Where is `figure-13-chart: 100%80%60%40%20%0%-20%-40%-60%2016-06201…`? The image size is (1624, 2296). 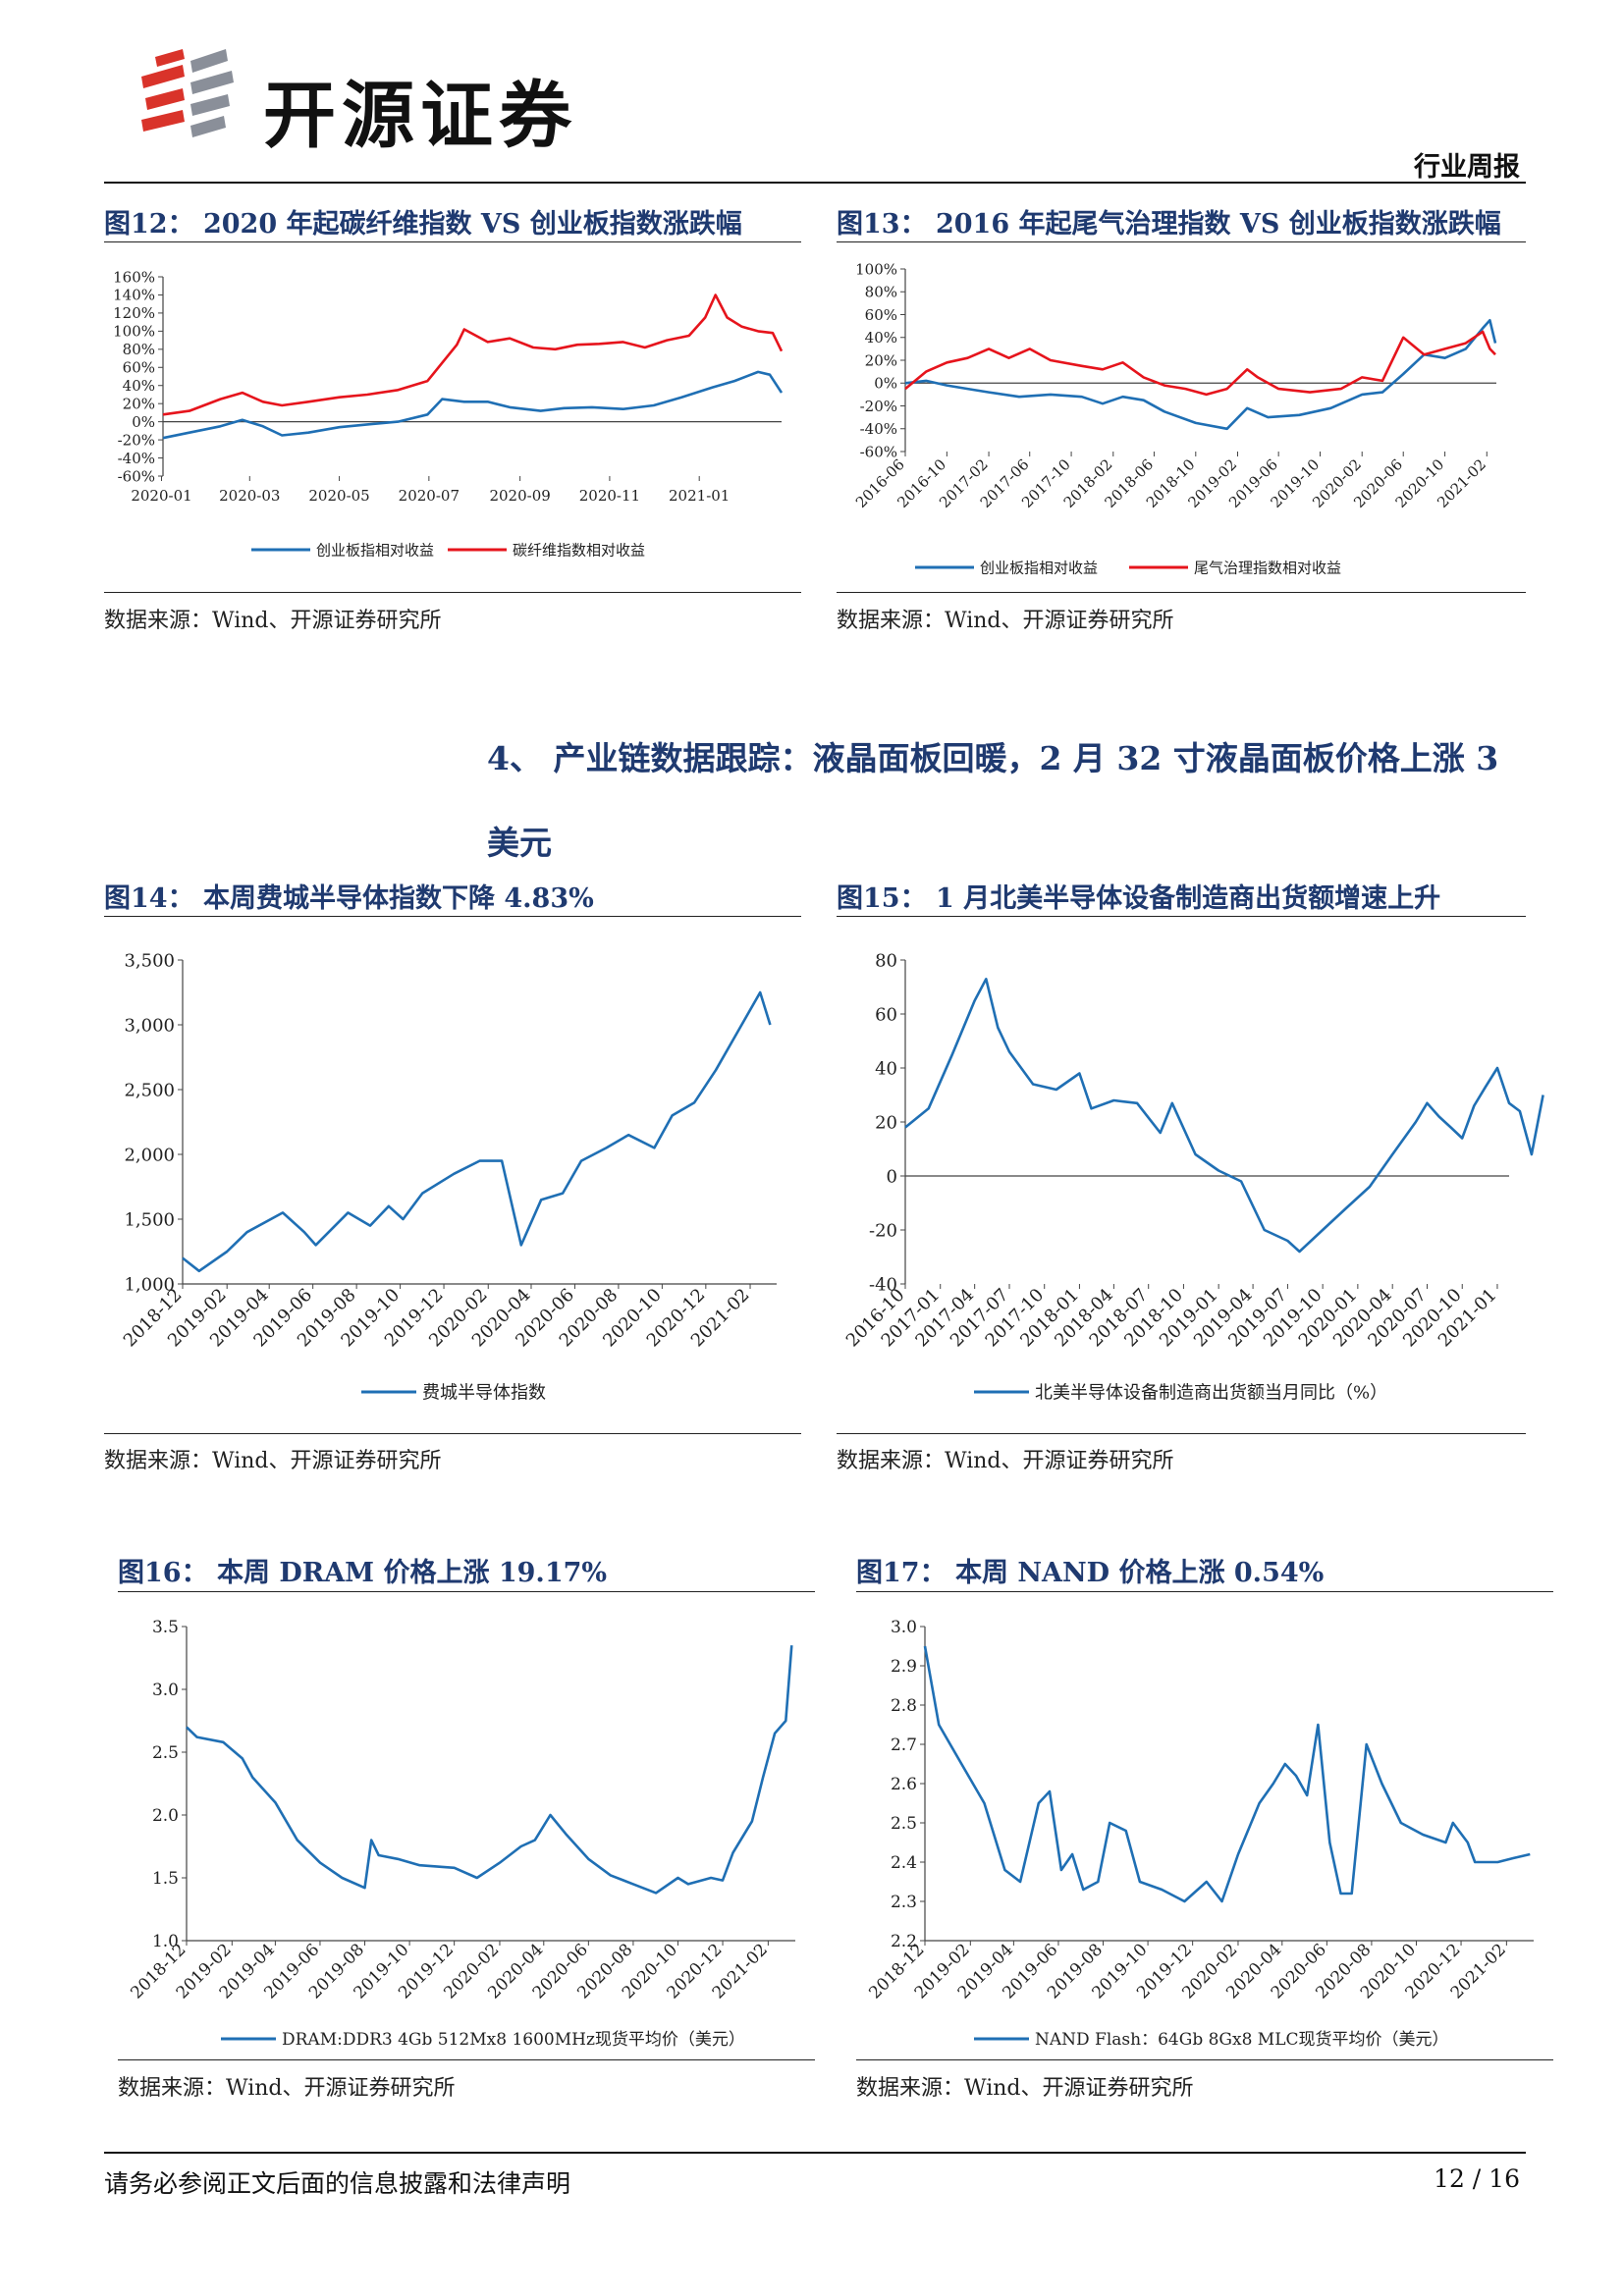 figure-13-chart: 100%80%60%40%20%0%-20%-40%-60%2016-06201… is located at coordinates (1174, 418).